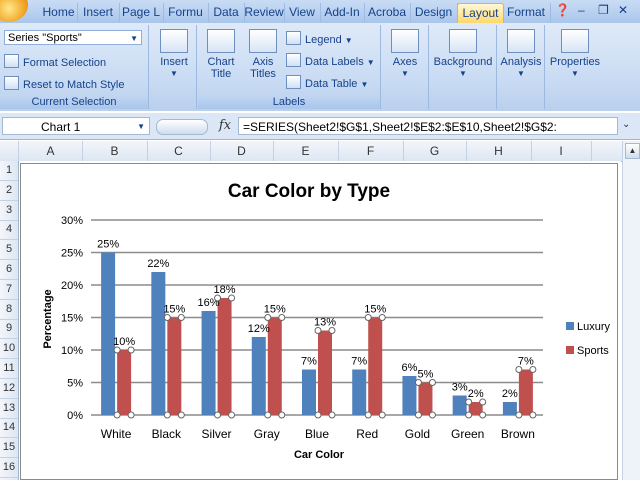  What do you see at coordinates (623, 10) in the screenshot?
I see `close-icon: ✕` at bounding box center [623, 10].